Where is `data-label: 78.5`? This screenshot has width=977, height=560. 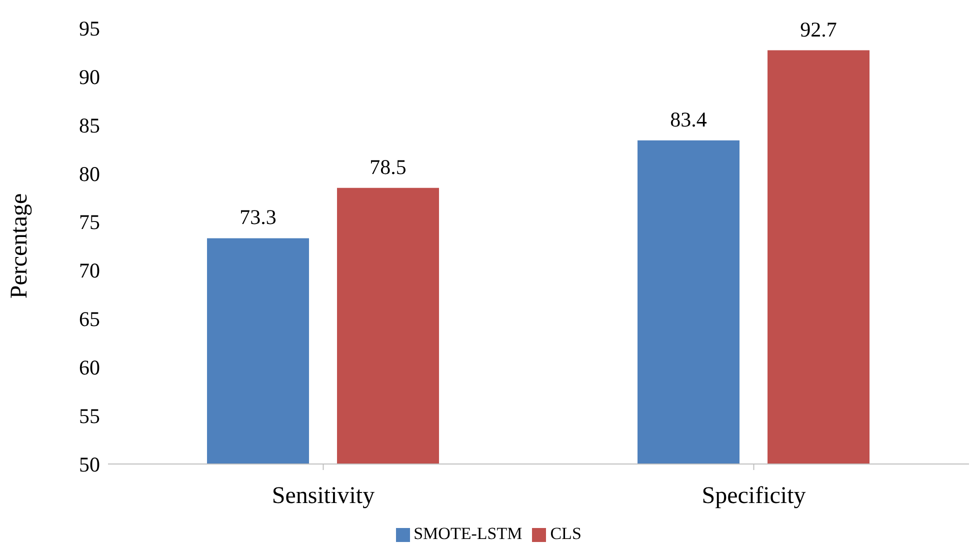 data-label: 78.5 is located at coordinates (388, 166).